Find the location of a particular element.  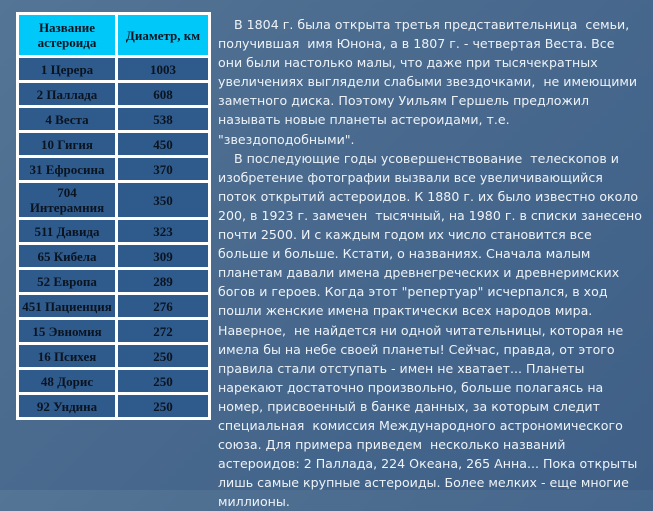

table-header-row: Название астероида Диаметр, км is located at coordinates (113, 35).